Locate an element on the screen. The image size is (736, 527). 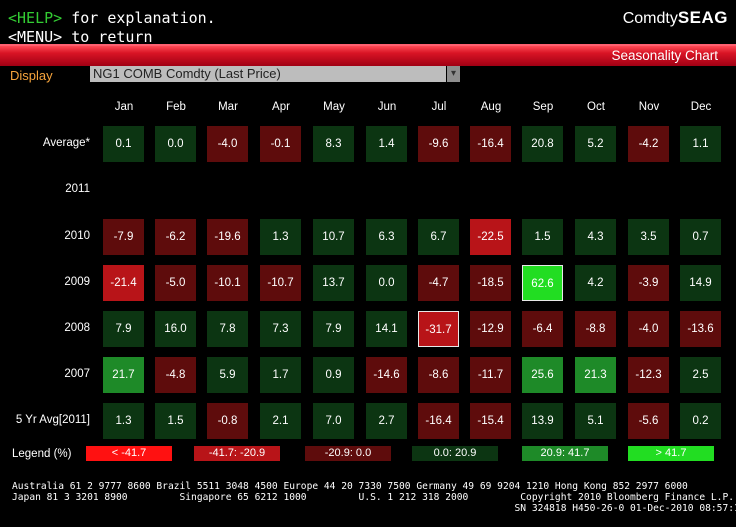
seasonality-cell: 7.0 is located at coordinates (333, 421).